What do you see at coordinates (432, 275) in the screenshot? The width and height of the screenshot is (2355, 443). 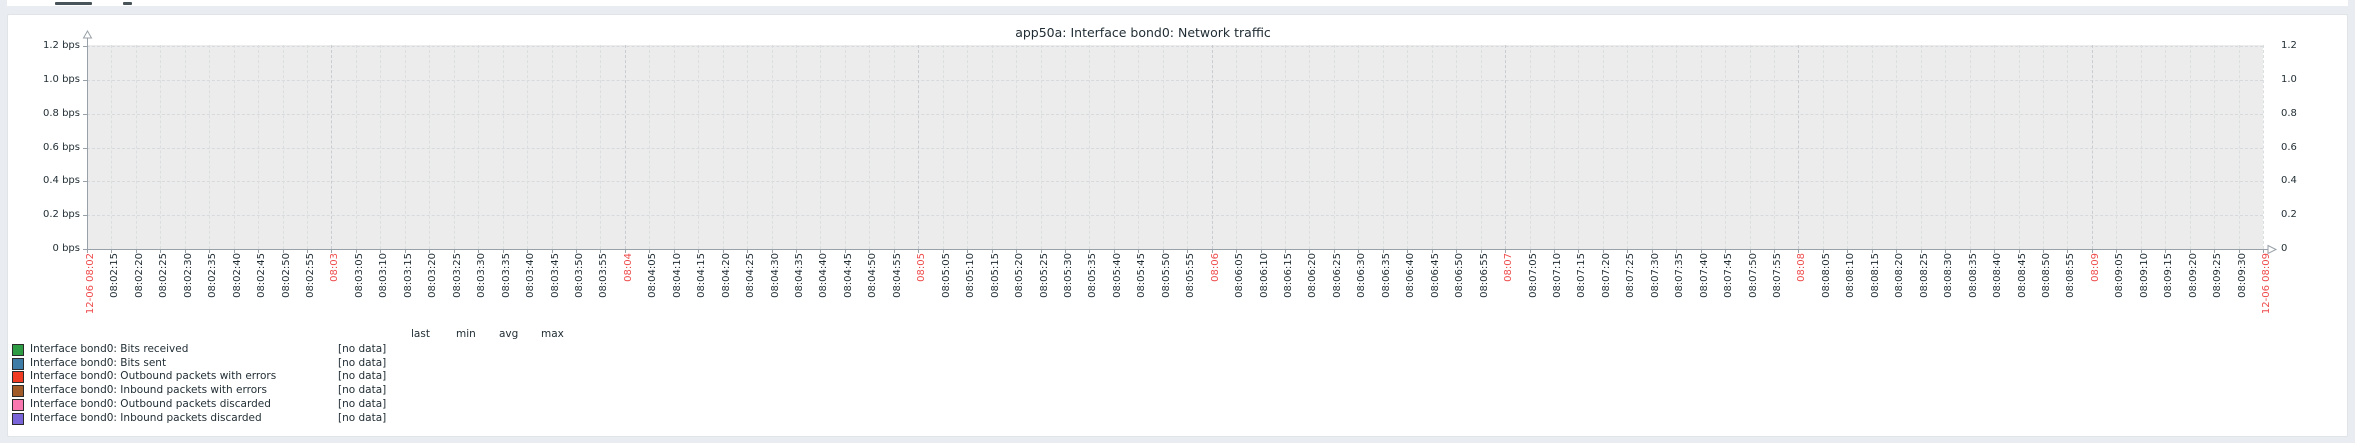 I see `x-axis-label: 08:03:20` at bounding box center [432, 275].